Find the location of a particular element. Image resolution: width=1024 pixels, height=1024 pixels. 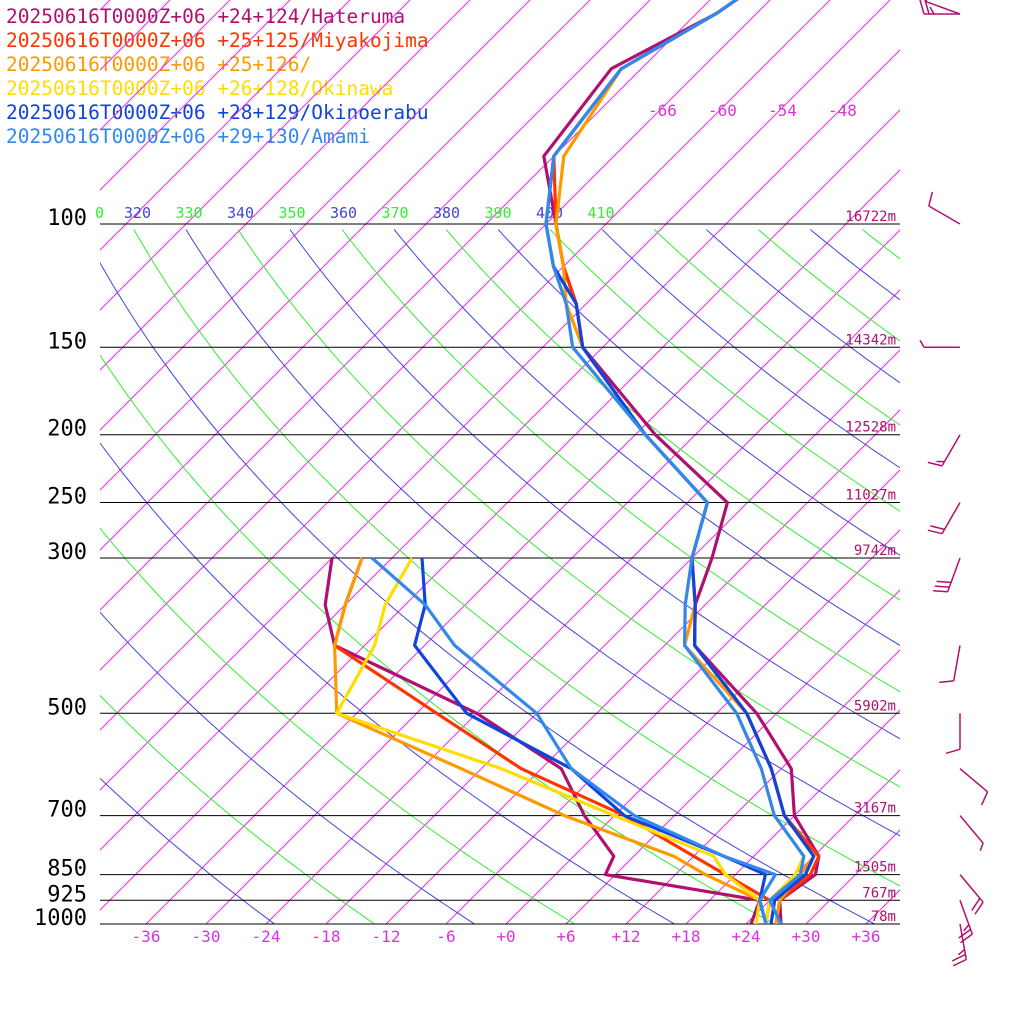

height-label: 767m is located at coordinates (879, 893).